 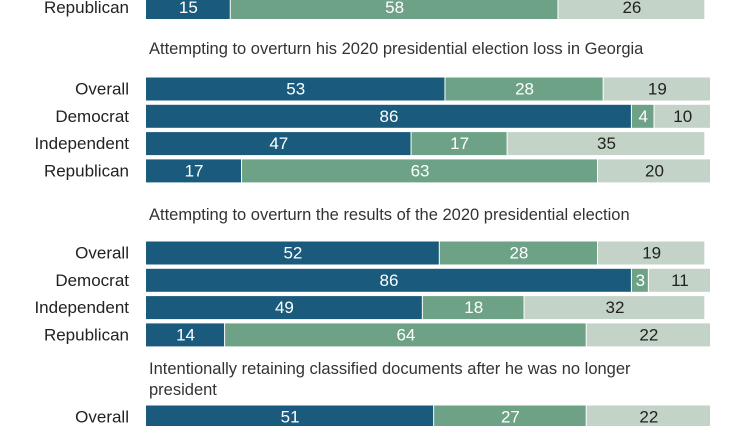 I want to click on data-label: 3, so click(x=640, y=280).